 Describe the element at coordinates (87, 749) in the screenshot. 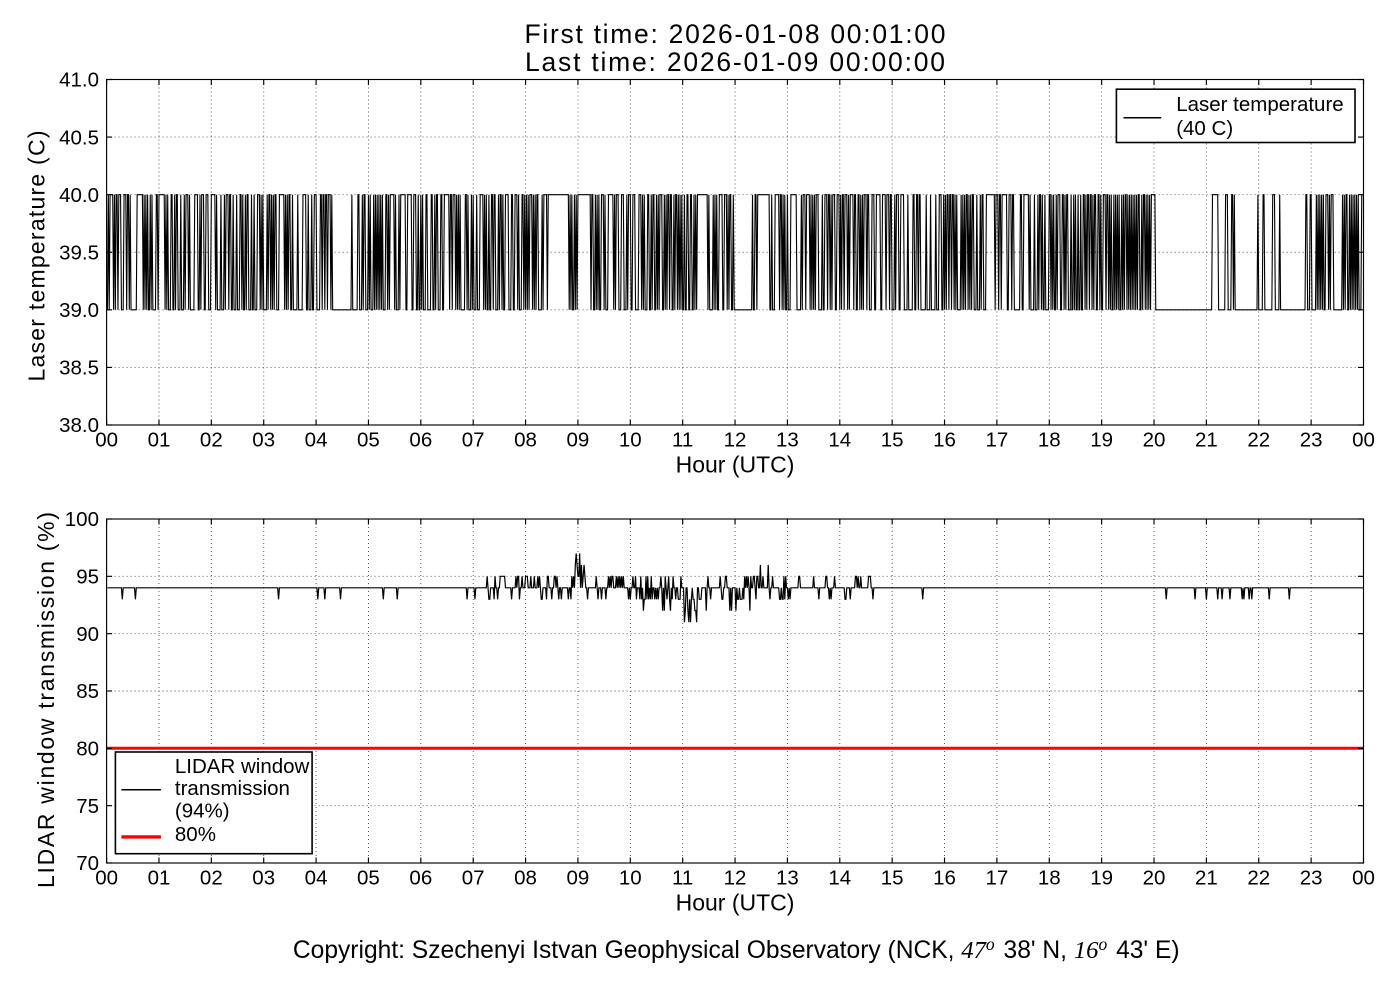

I see `svg-text: 80` at that location.